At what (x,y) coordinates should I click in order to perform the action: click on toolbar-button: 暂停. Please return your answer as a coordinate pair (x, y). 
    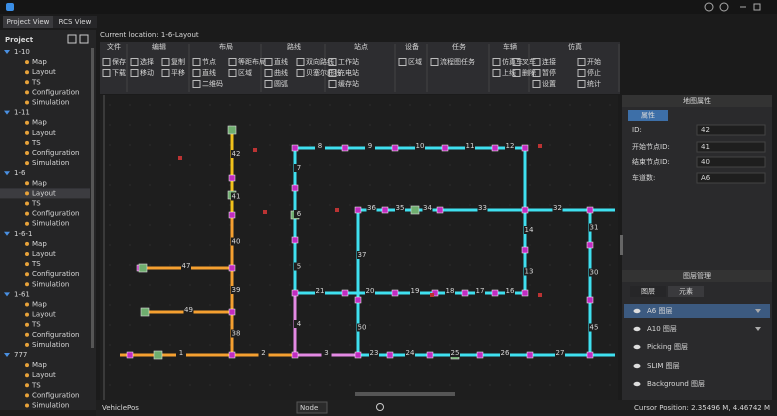
    Looking at the image, I should click on (549, 72).